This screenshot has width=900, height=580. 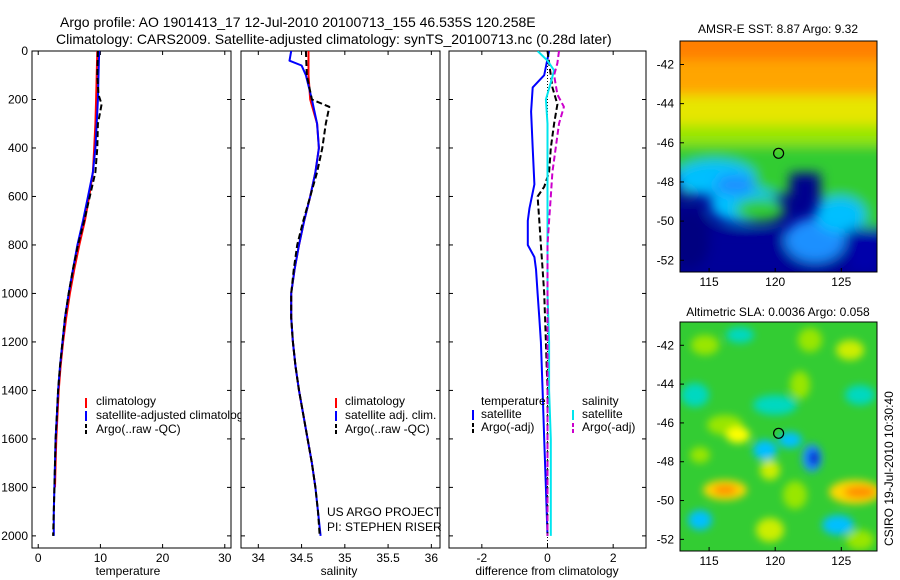 What do you see at coordinates (432, 558) in the screenshot?
I see `x-tick-label: 36` at bounding box center [432, 558].